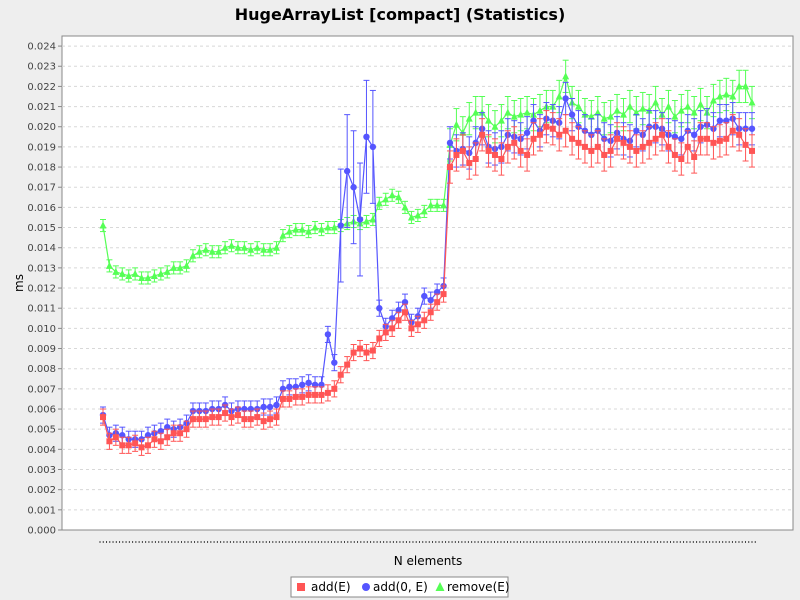  What do you see at coordinates (41, 67) in the screenshot?
I see `y-tick-label: 0.023` at bounding box center [41, 67].